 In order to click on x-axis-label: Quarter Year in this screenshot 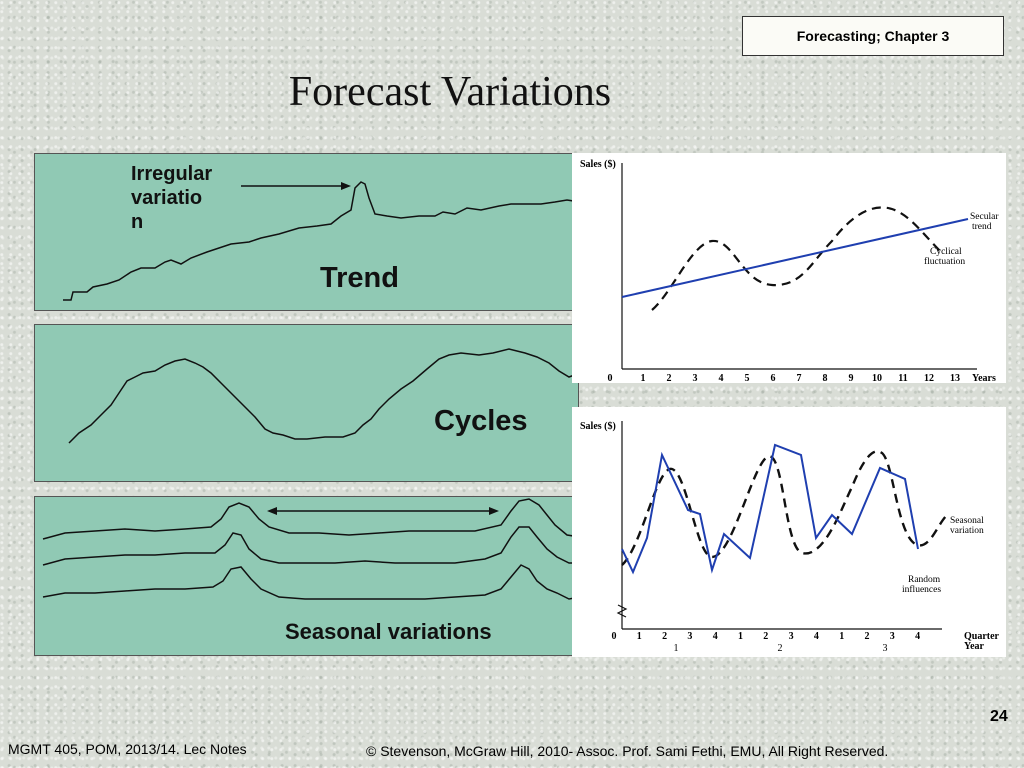, I will do `click(982, 641)`.